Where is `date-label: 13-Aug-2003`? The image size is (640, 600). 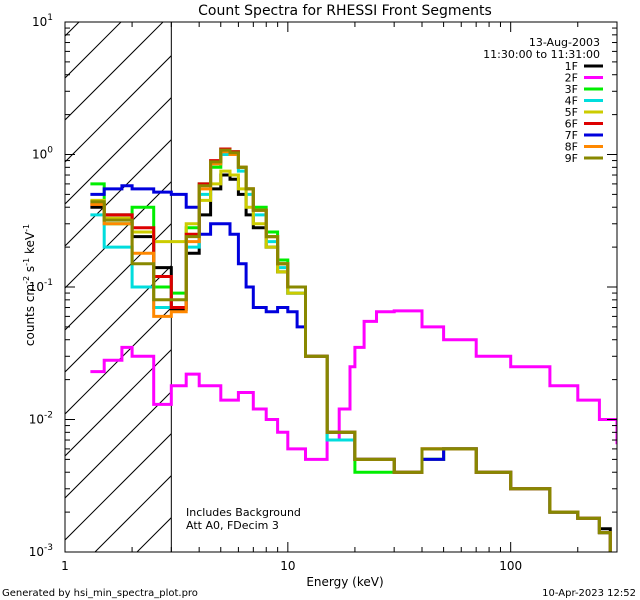
date-label: 13-Aug-2003 is located at coordinates (564, 42).